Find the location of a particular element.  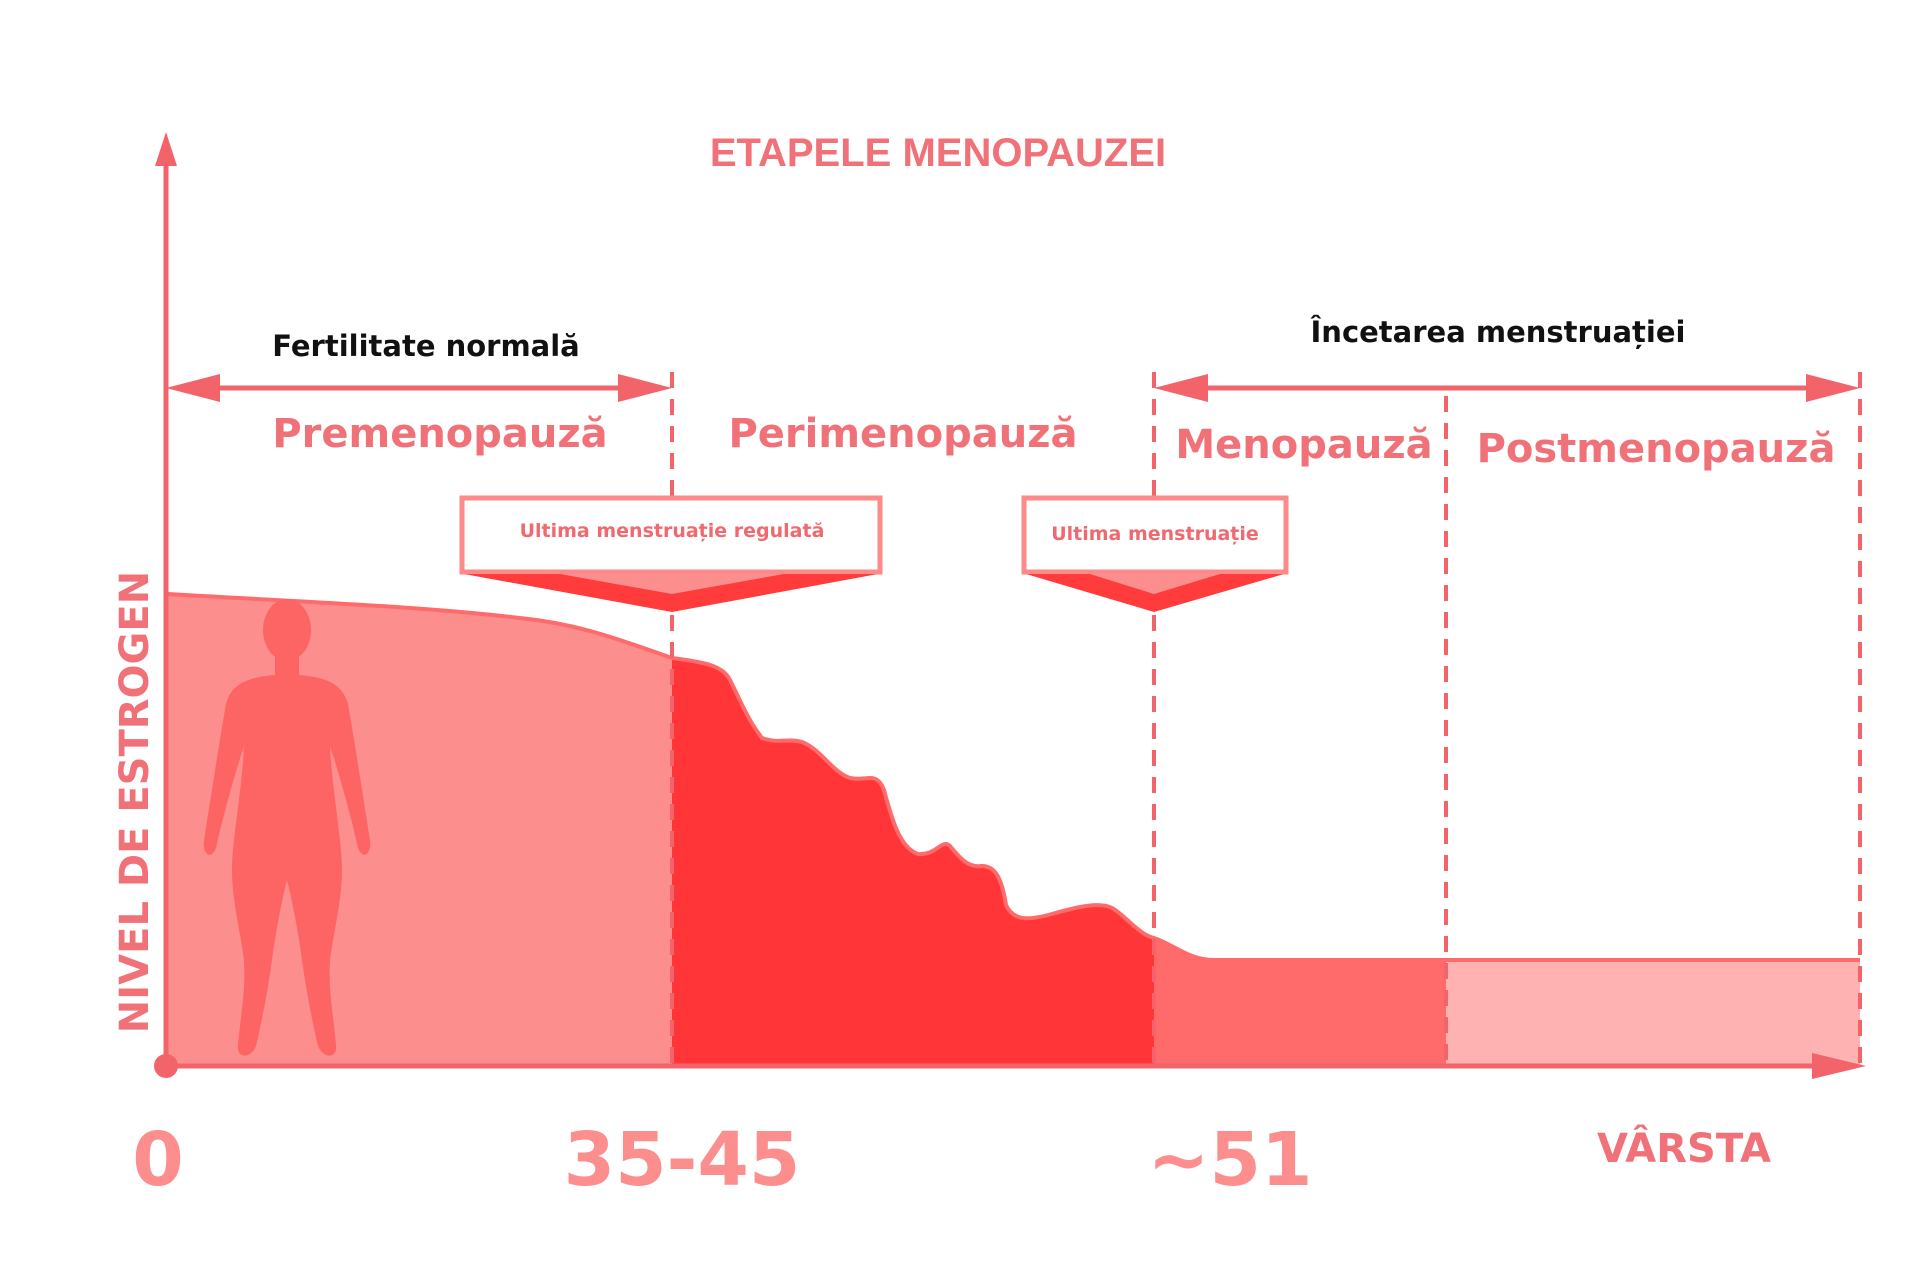

y-axis-arrow is located at coordinates (166, 149).